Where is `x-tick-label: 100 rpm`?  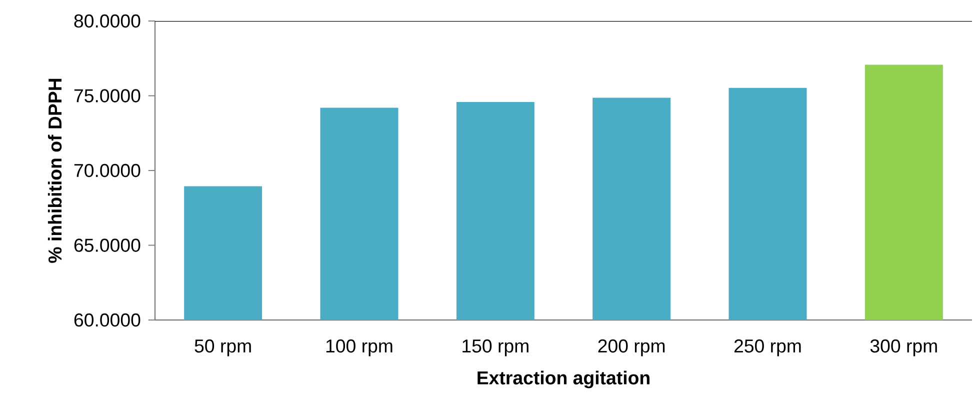 x-tick-label: 100 rpm is located at coordinates (359, 347).